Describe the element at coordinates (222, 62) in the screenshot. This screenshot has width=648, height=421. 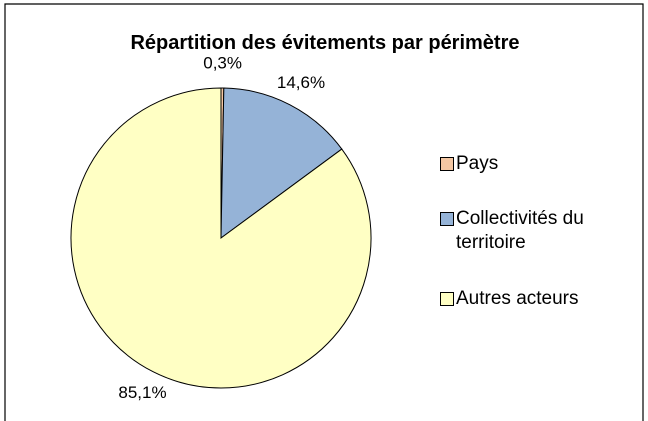
I see `data-label: 0,3%` at that location.